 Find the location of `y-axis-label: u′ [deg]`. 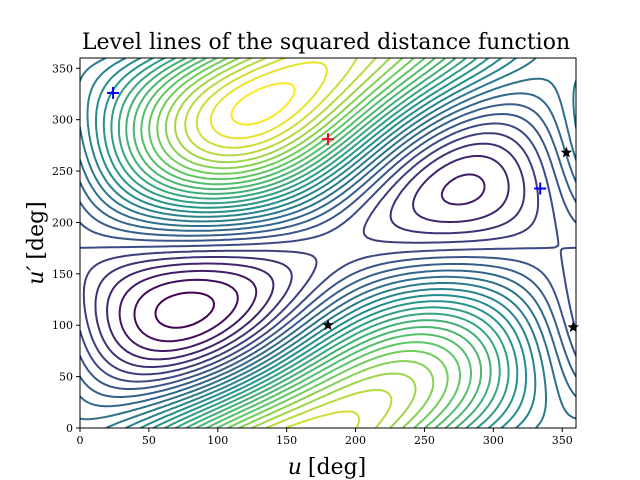

y-axis-label: u′ [deg] is located at coordinates (36, 243).